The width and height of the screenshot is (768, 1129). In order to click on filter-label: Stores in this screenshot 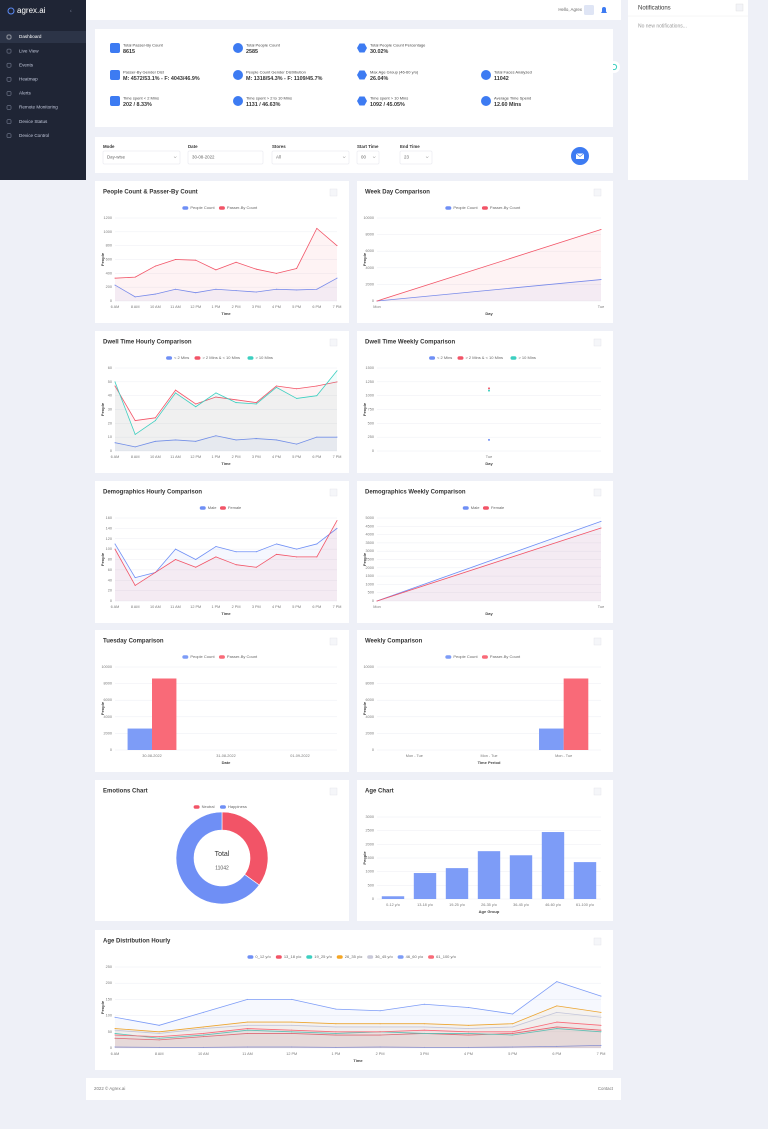, I will do `click(279, 146)`.